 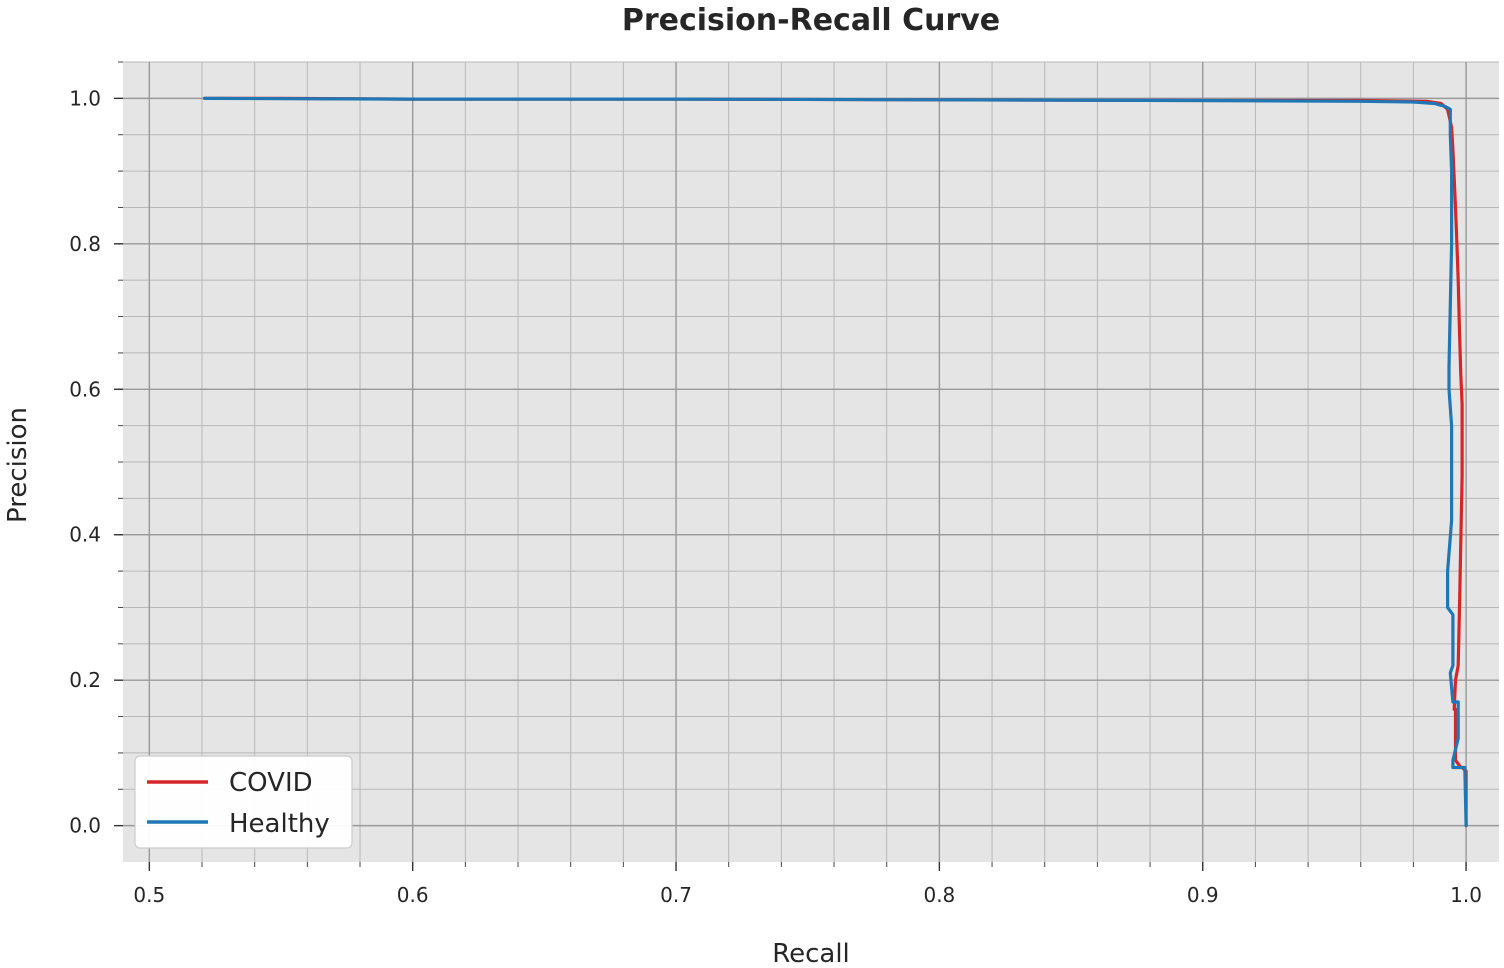 What do you see at coordinates (939, 895) in the screenshot?
I see `x-tick-label: 0.8` at bounding box center [939, 895].